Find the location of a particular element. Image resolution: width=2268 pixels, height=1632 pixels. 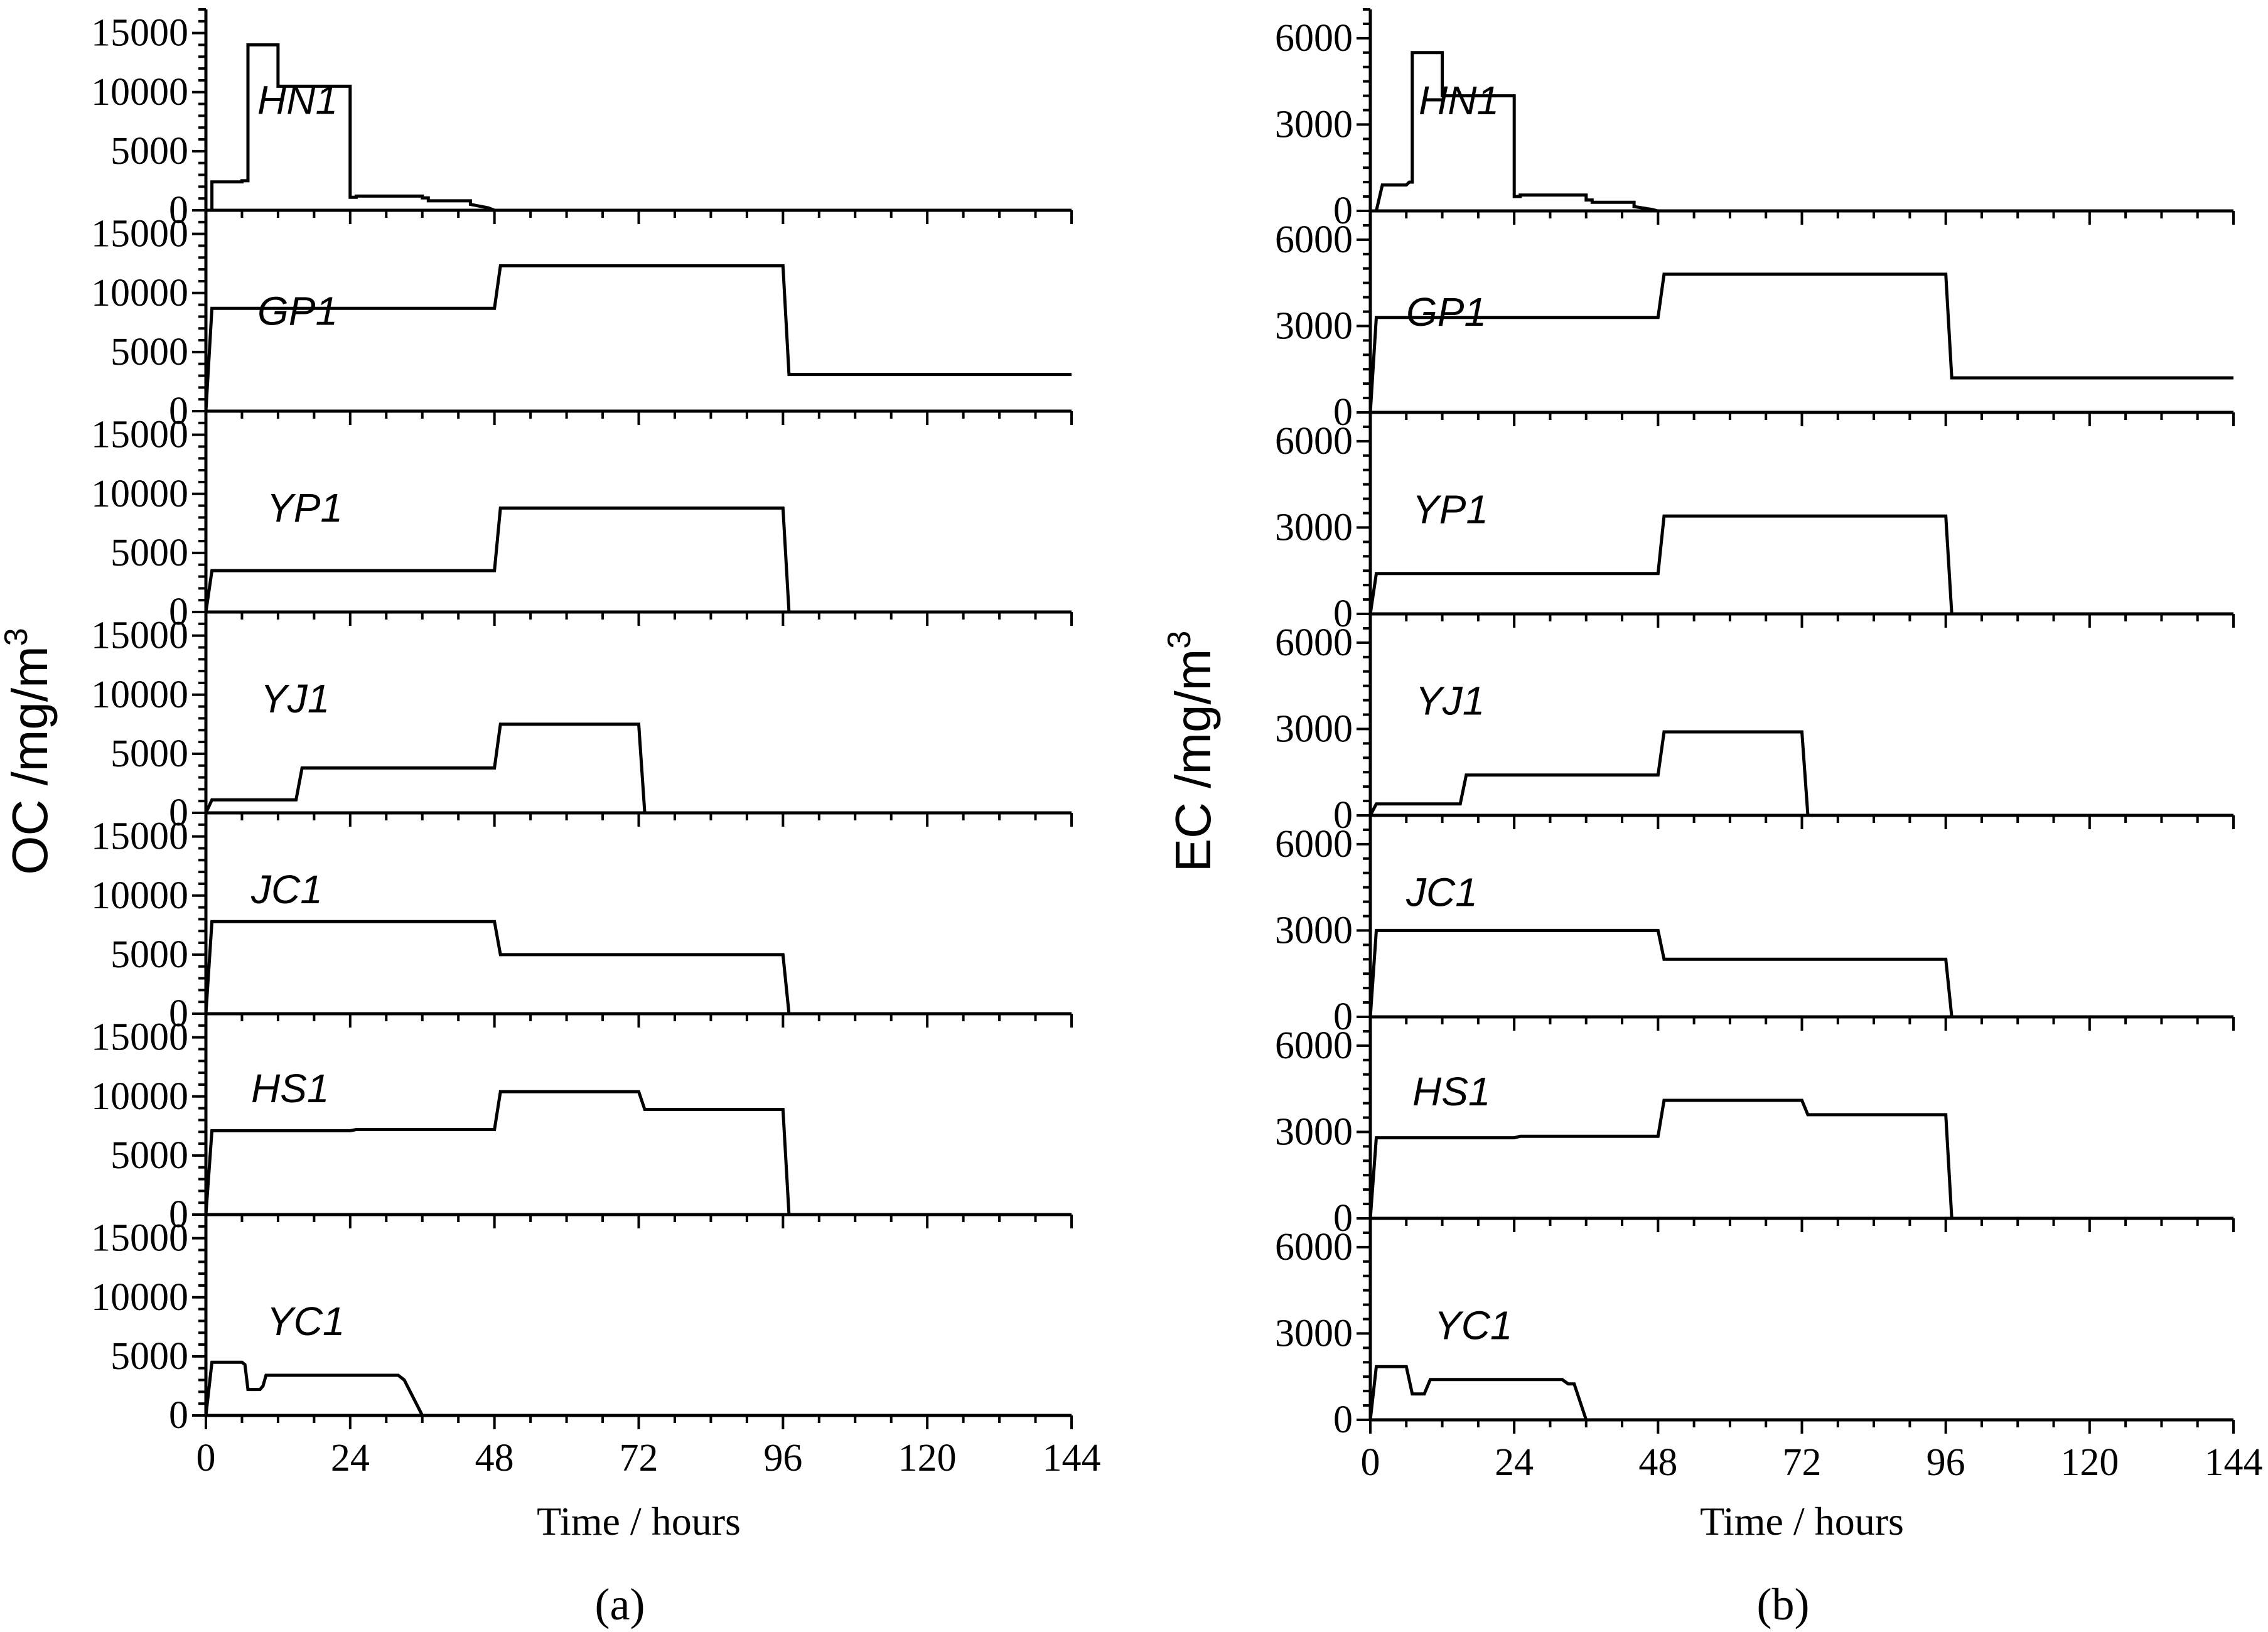

y-axis-label-text: OC /mg/m is located at coordinates (30, 760).